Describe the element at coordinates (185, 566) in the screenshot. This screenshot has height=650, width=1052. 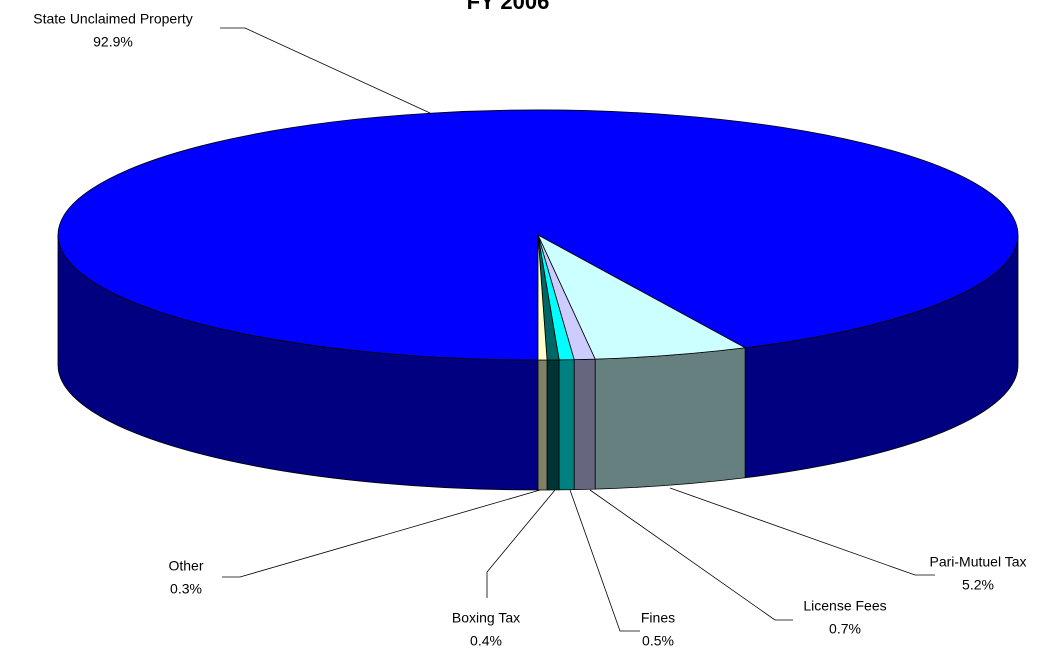
I see `slice-label: Other` at that location.